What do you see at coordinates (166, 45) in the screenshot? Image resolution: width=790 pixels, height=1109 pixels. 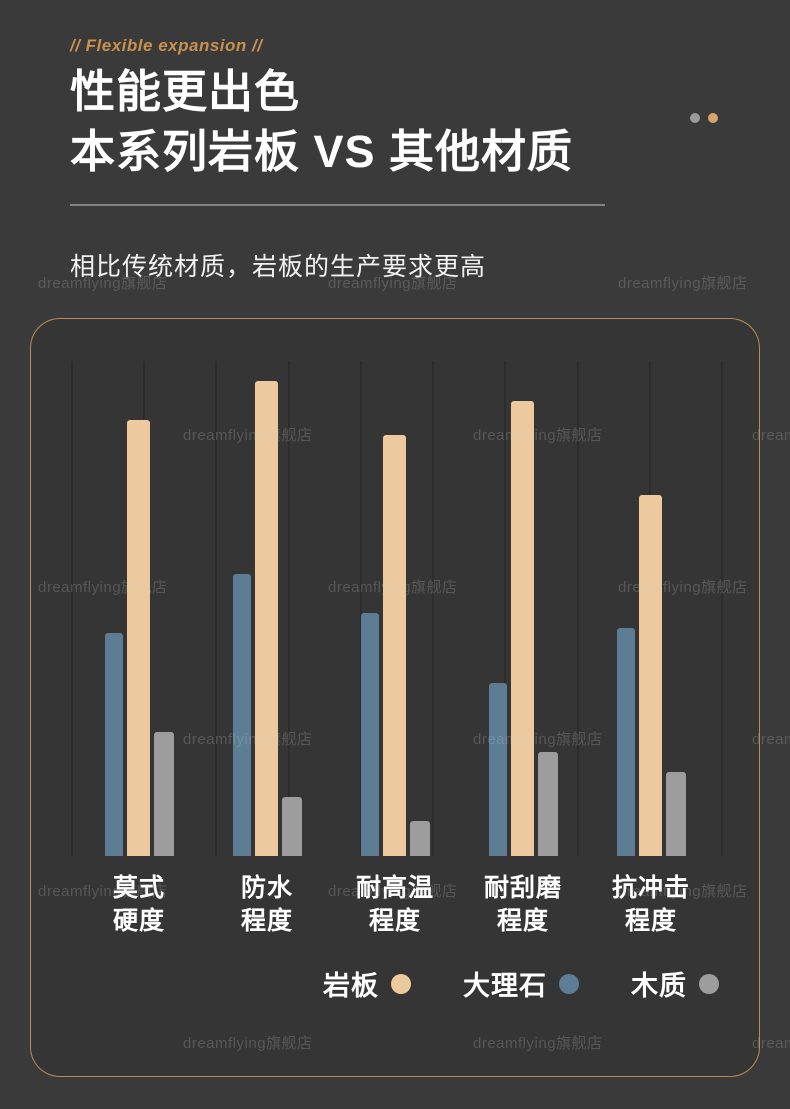 I see `tagline: // Flexible expansion //` at bounding box center [166, 45].